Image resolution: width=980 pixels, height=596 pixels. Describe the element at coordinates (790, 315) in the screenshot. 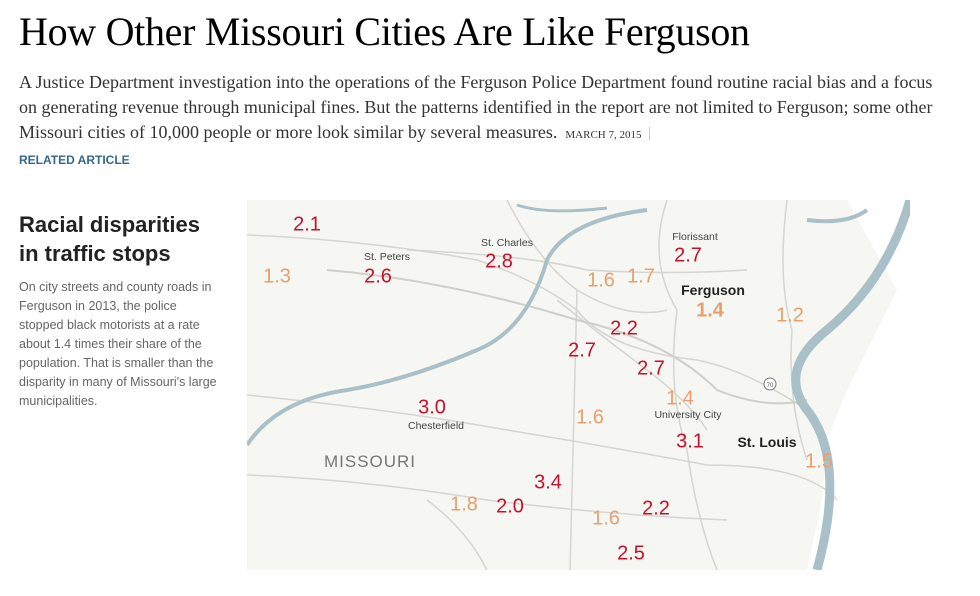

I see `value-label: 1.2` at that location.